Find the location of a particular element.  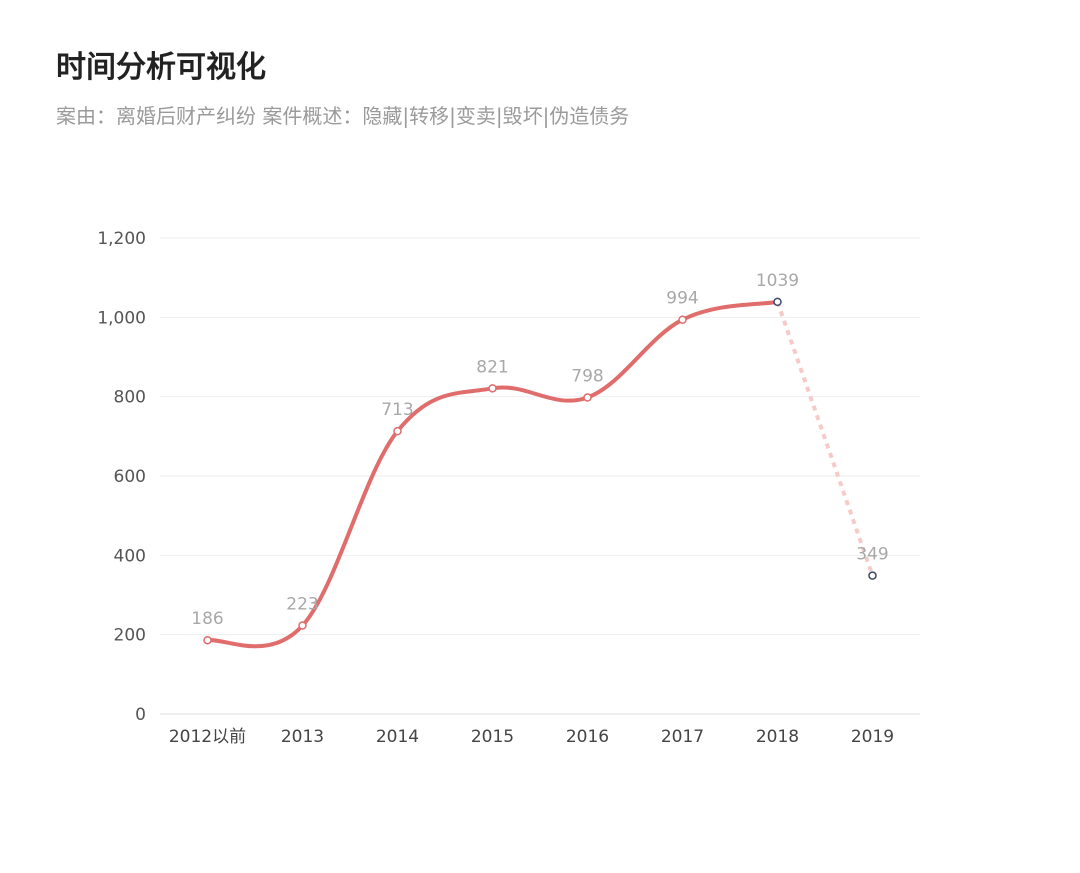

data-label: 821 is located at coordinates (492, 367).